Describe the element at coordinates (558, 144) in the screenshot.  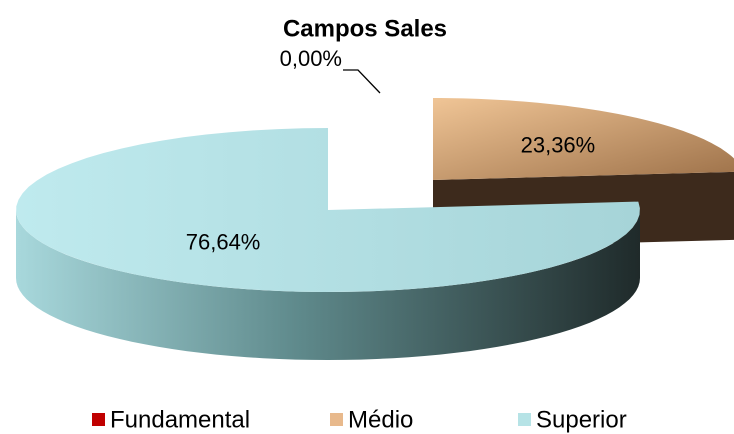
I see `data-label: 23,36%` at that location.